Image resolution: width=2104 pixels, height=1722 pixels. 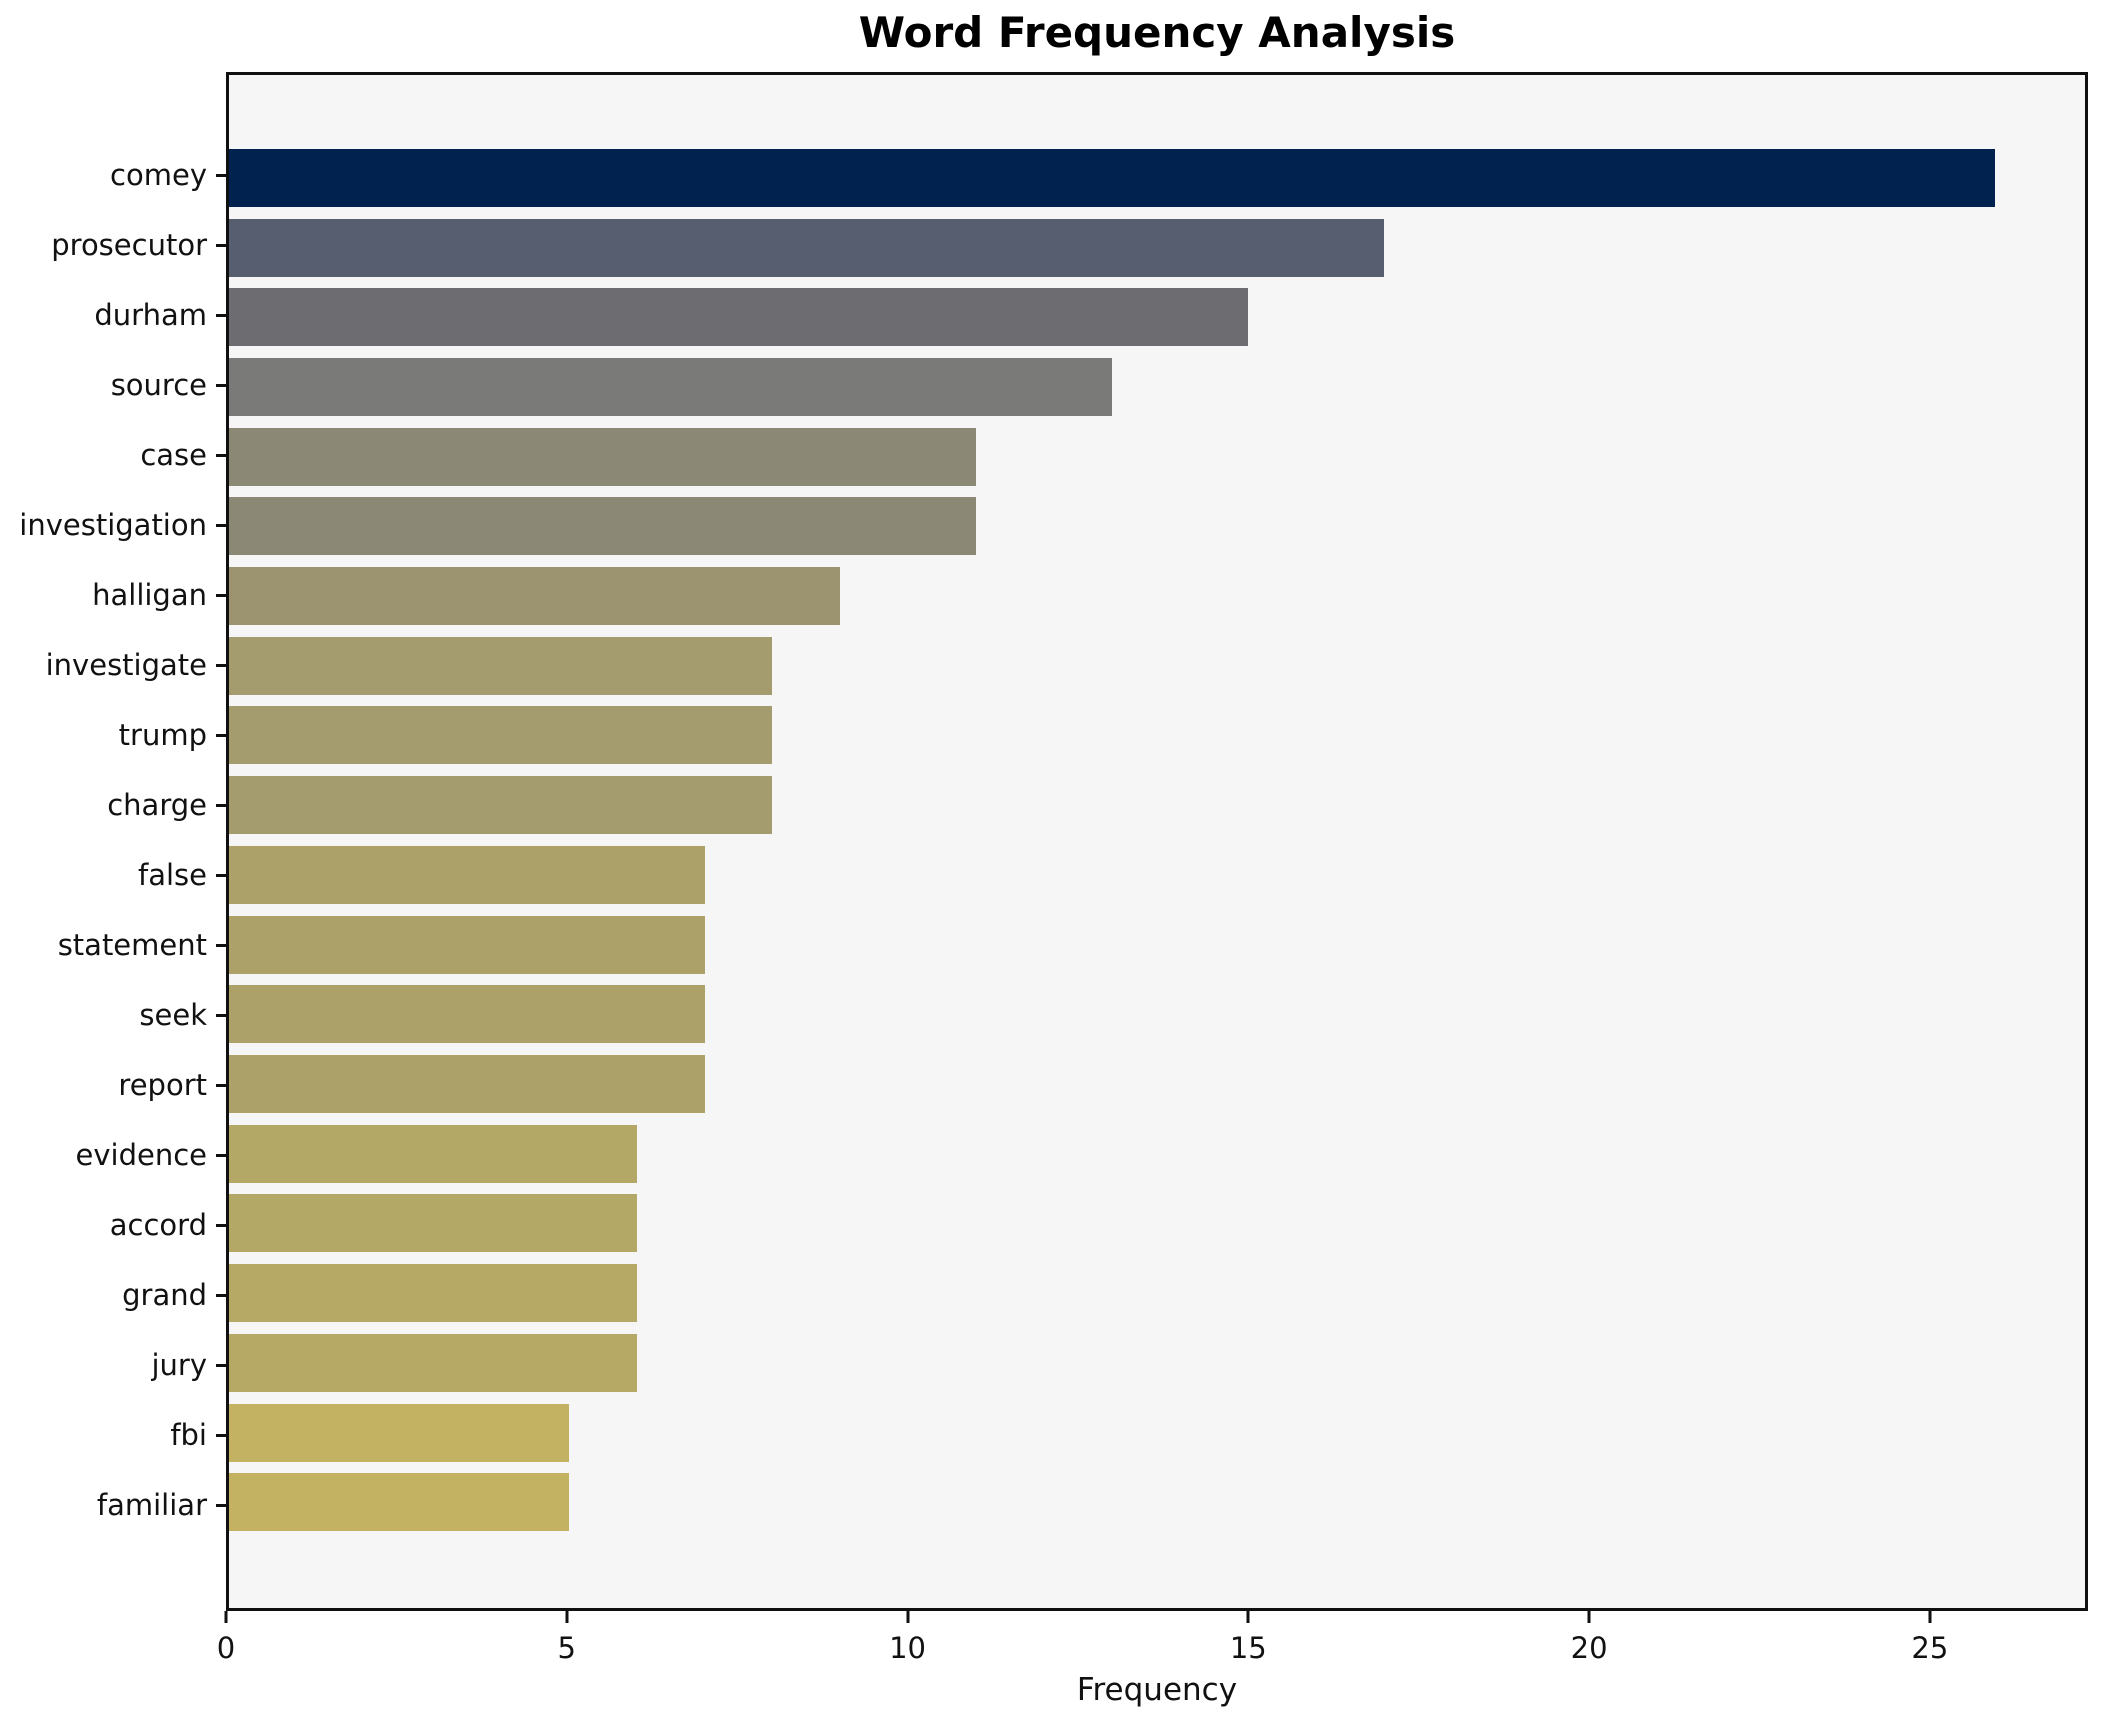 I want to click on y-axis-label: familiar, so click(x=151, y=1505).